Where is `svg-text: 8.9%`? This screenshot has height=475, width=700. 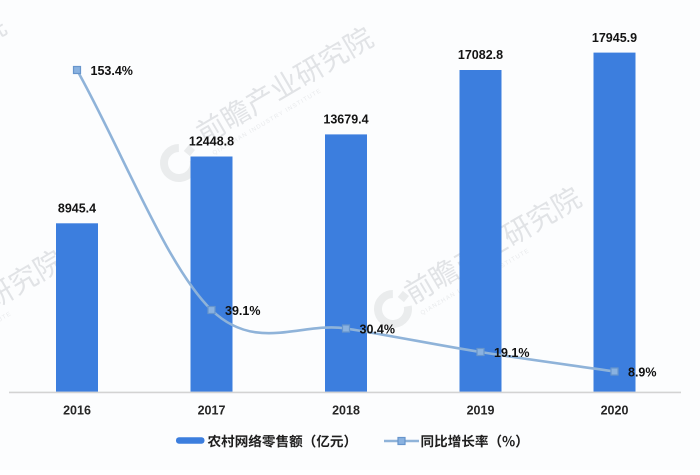 svg-text: 8.9% is located at coordinates (642, 373).